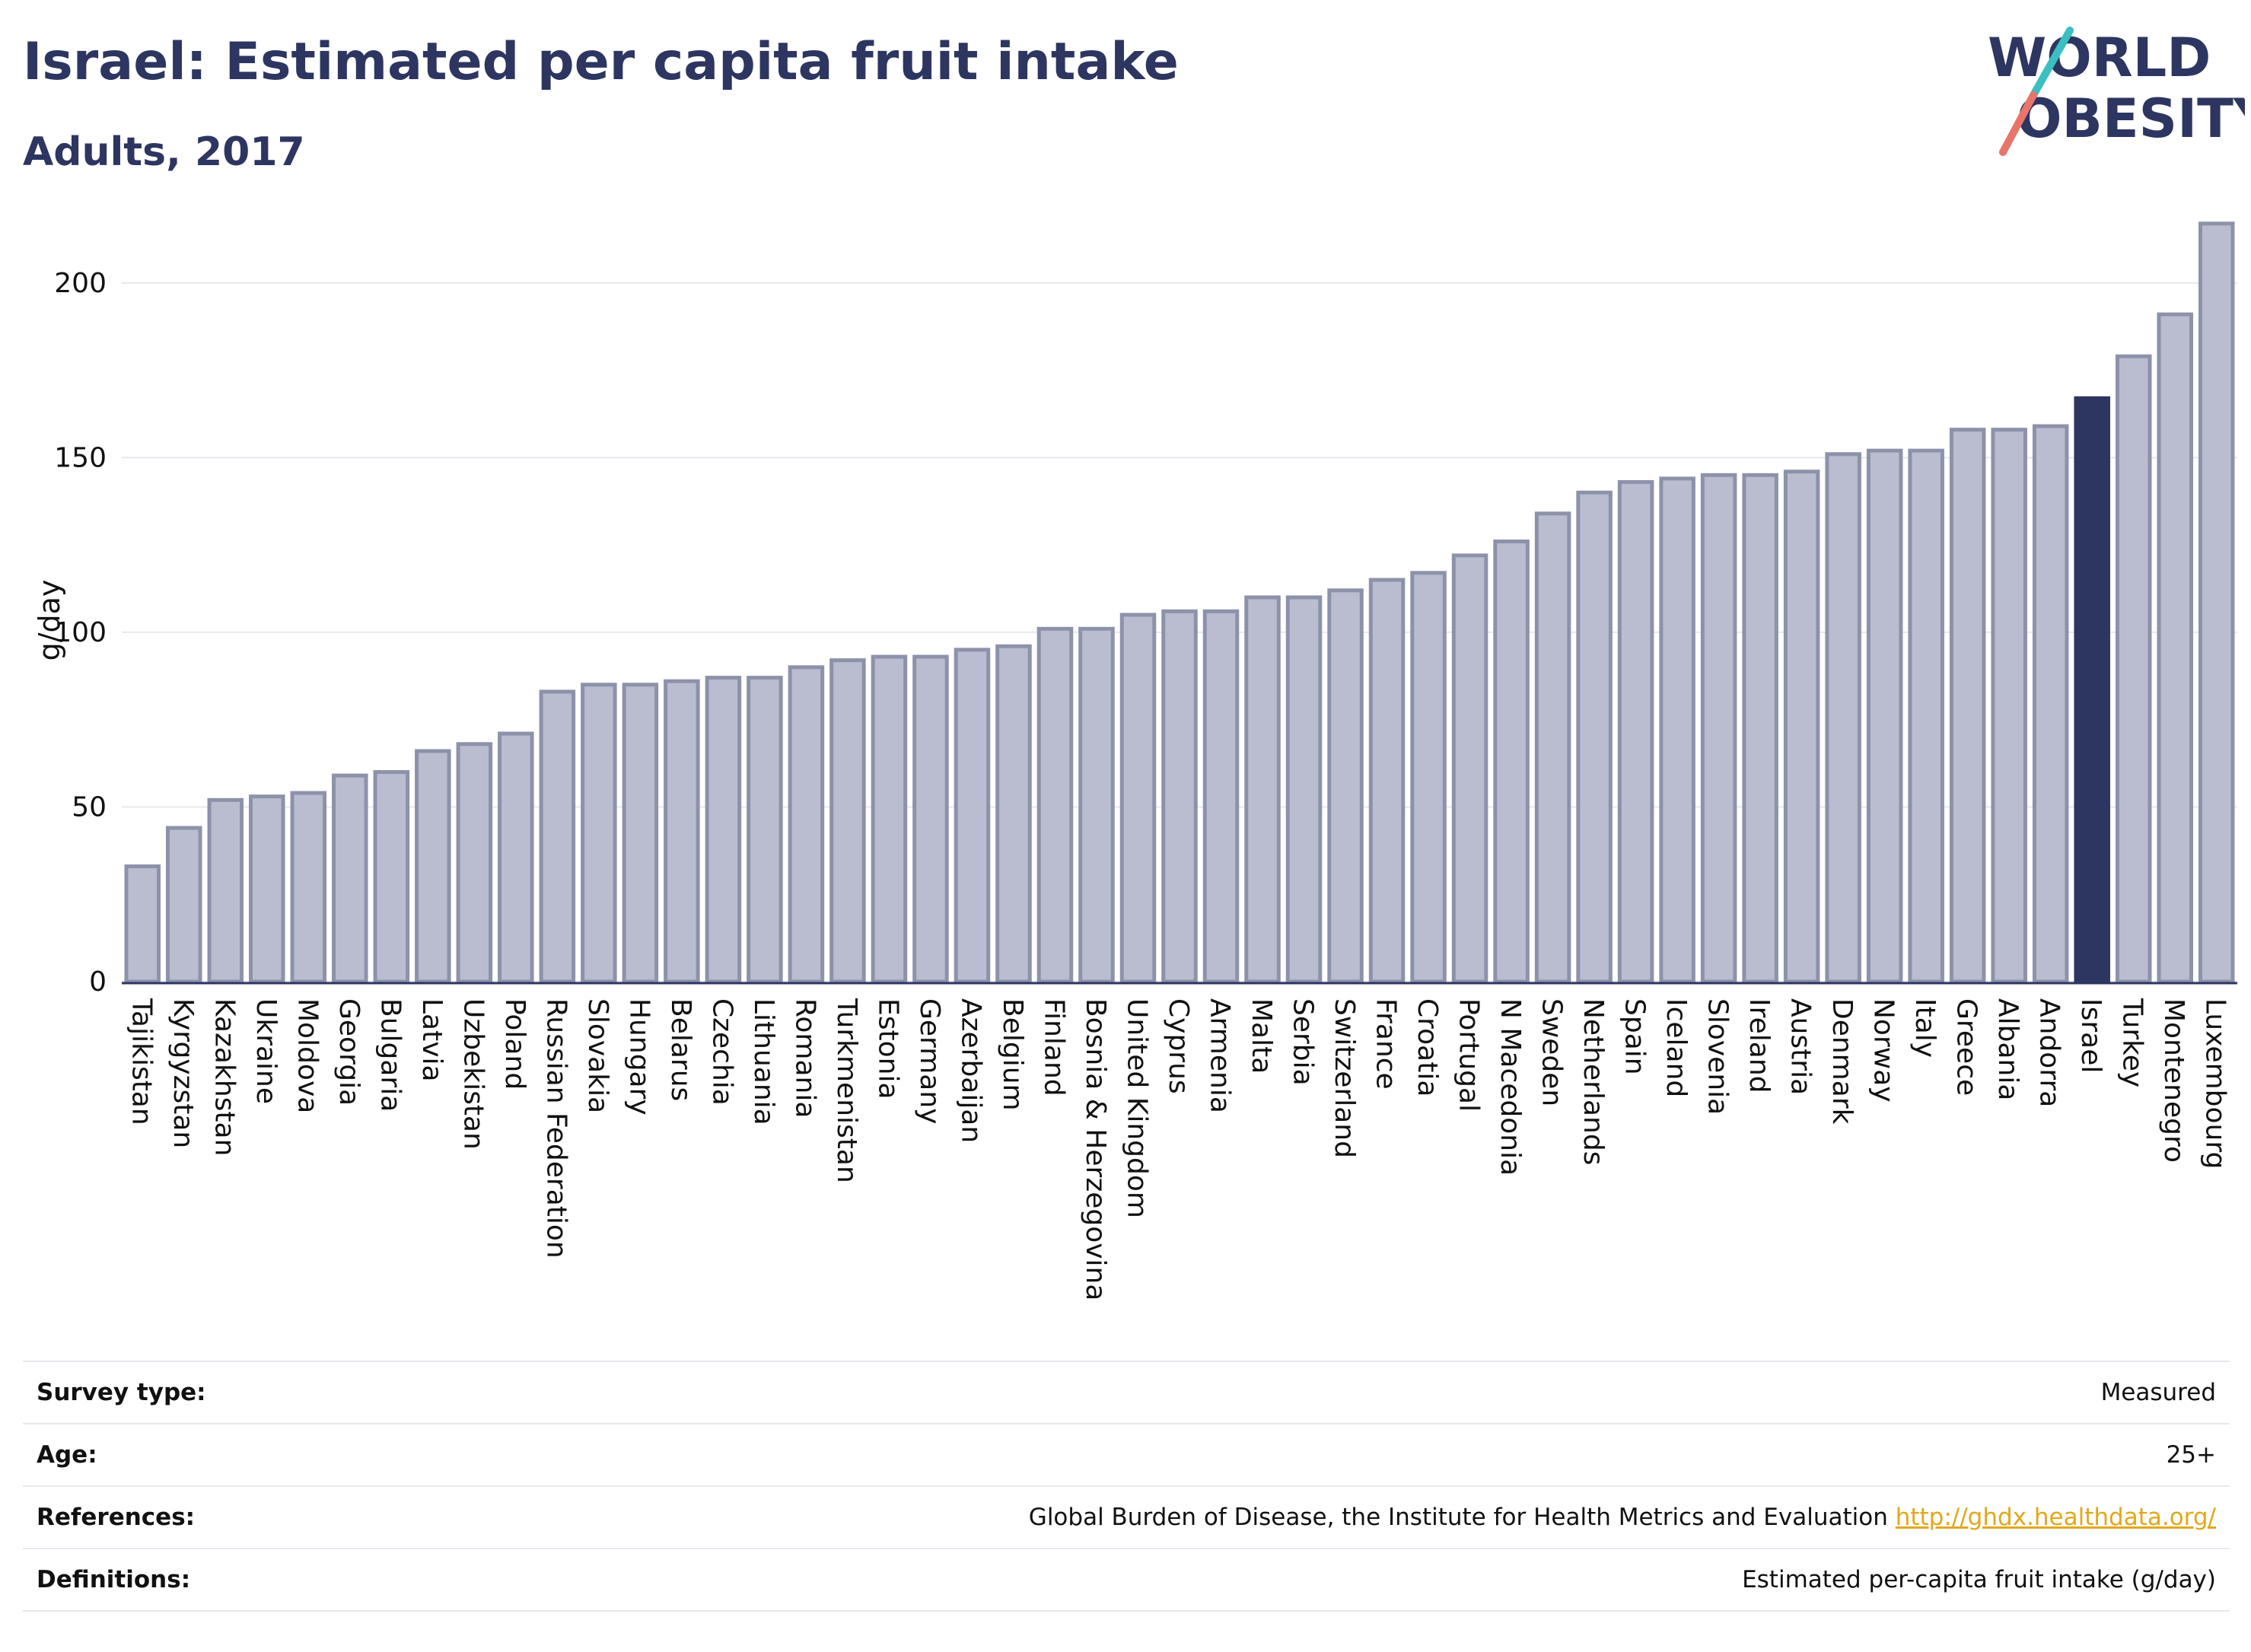 Image resolution: width=2251 pixels, height=1652 pixels. Describe the element at coordinates (114, 1579) in the screenshot. I see `info-label: Definitions:` at that location.